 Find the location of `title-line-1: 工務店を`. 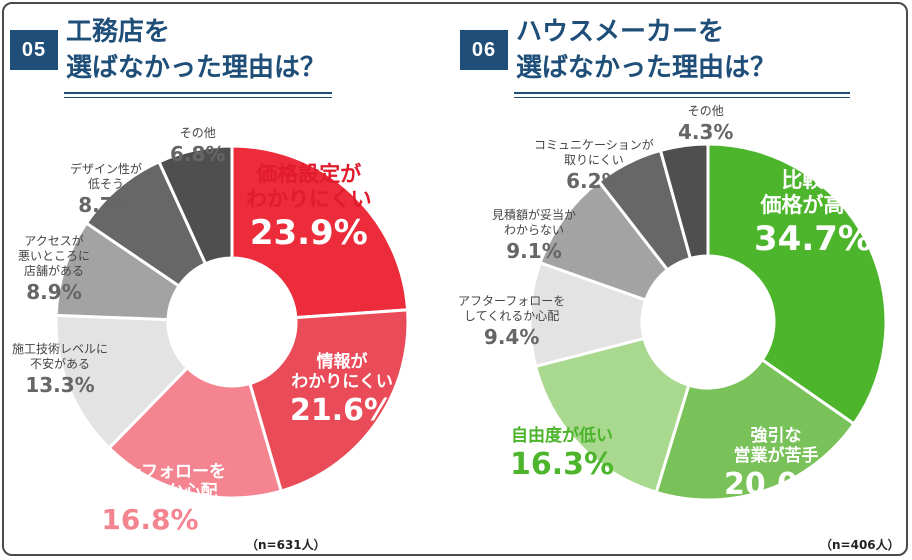

title-line-1: 工務店を is located at coordinates (118, 32).